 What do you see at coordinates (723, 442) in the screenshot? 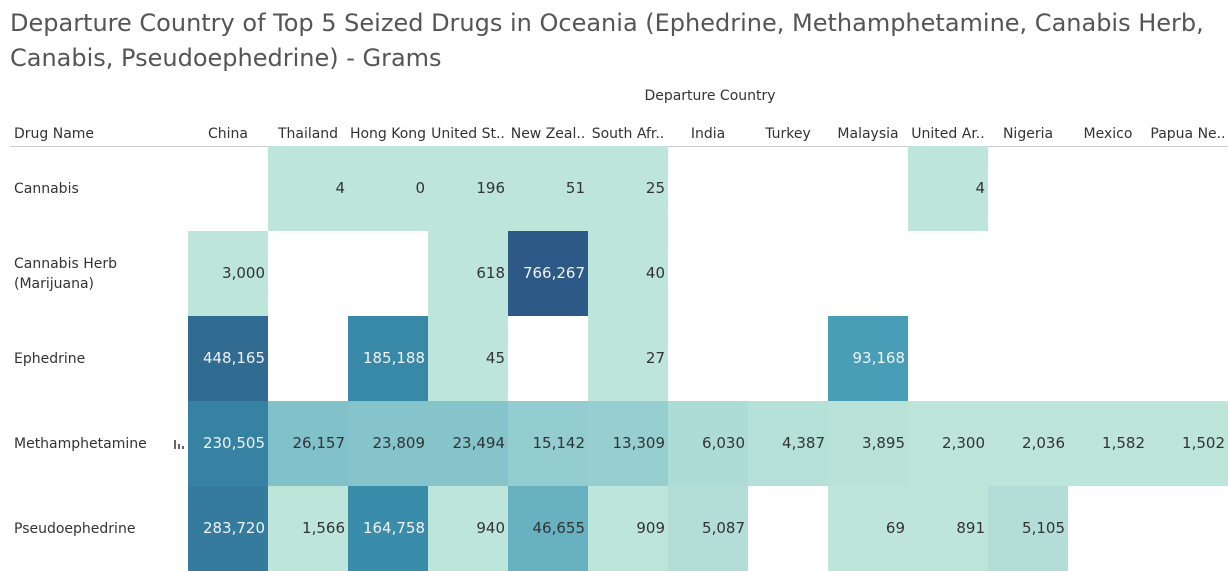
I see `cell-value-label: 6,030` at bounding box center [723, 442].